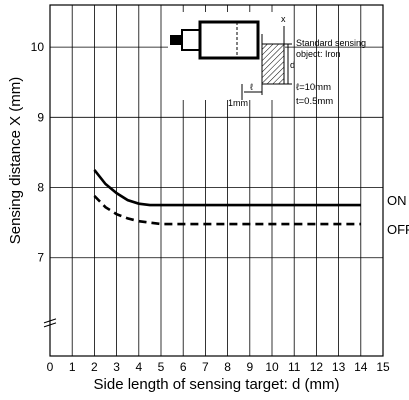  I want to click on x-tick-label: 5, so click(161, 367).